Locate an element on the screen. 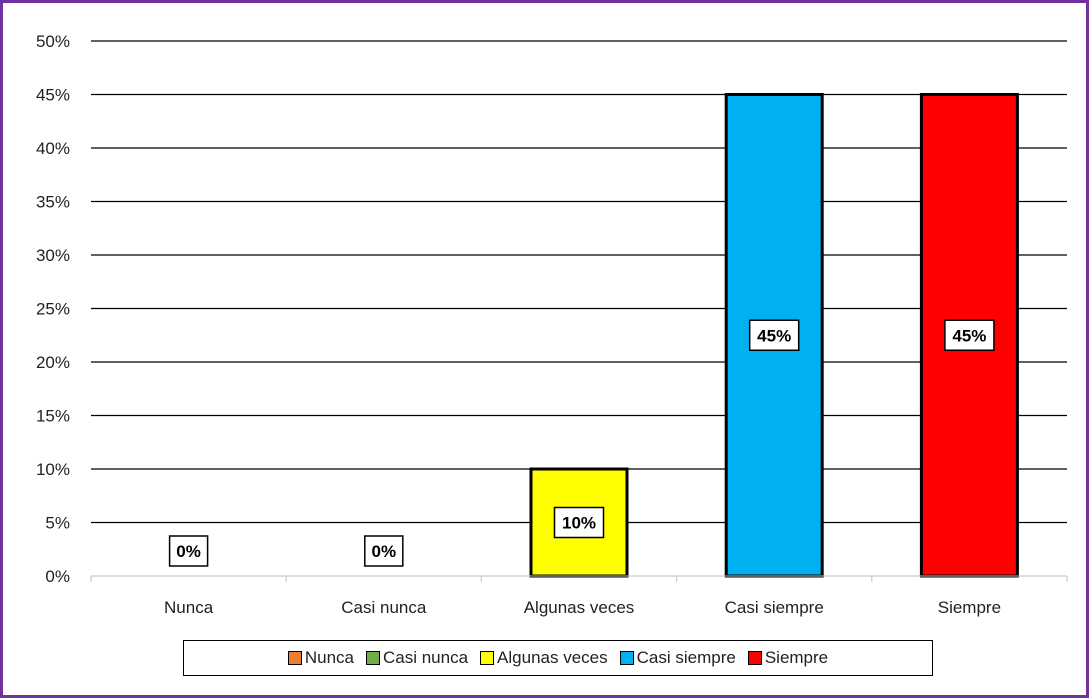  legend-item-nunca: Nunca is located at coordinates (320, 658).